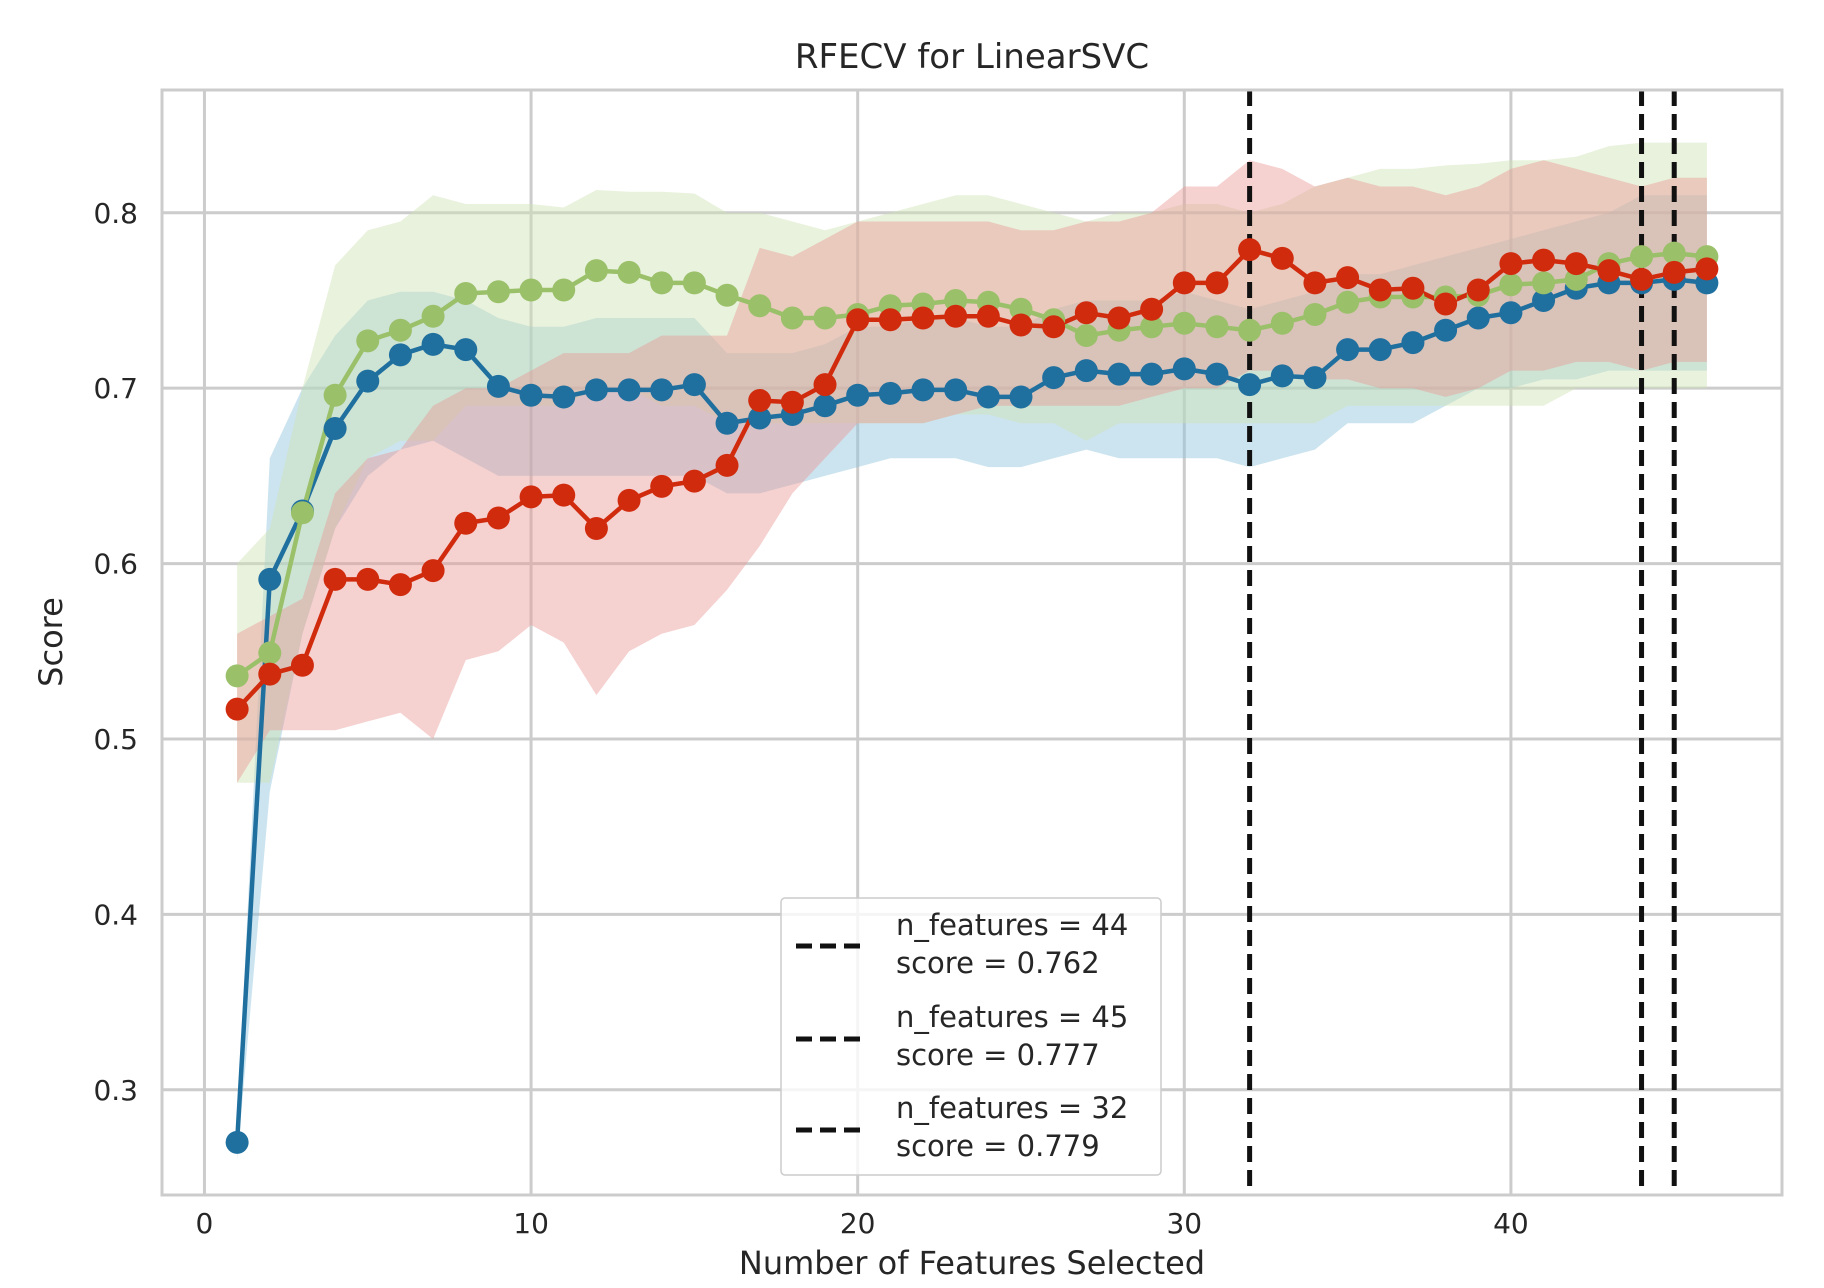 This screenshot has height=1288, width=1824. I want to click on legend-entry-3-line2: score = 0.779, so click(998, 1146).